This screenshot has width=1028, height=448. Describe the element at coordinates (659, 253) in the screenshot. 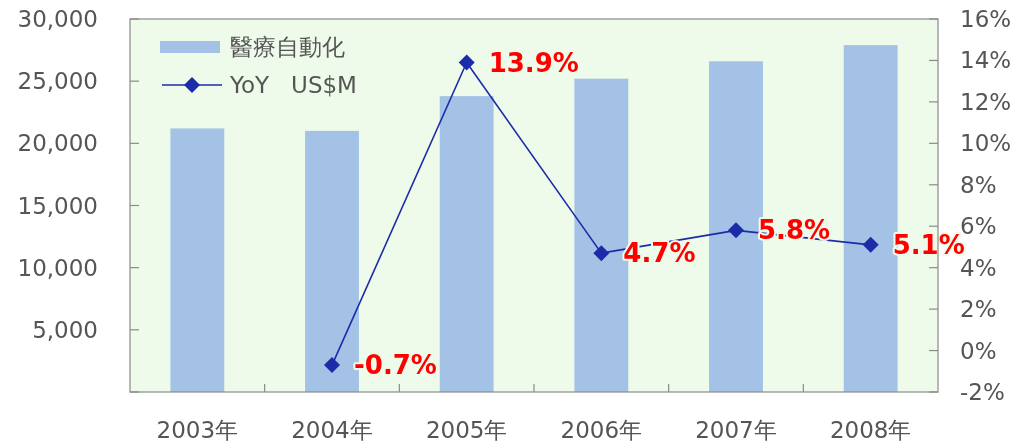

I see `data-label: 4.7%` at that location.